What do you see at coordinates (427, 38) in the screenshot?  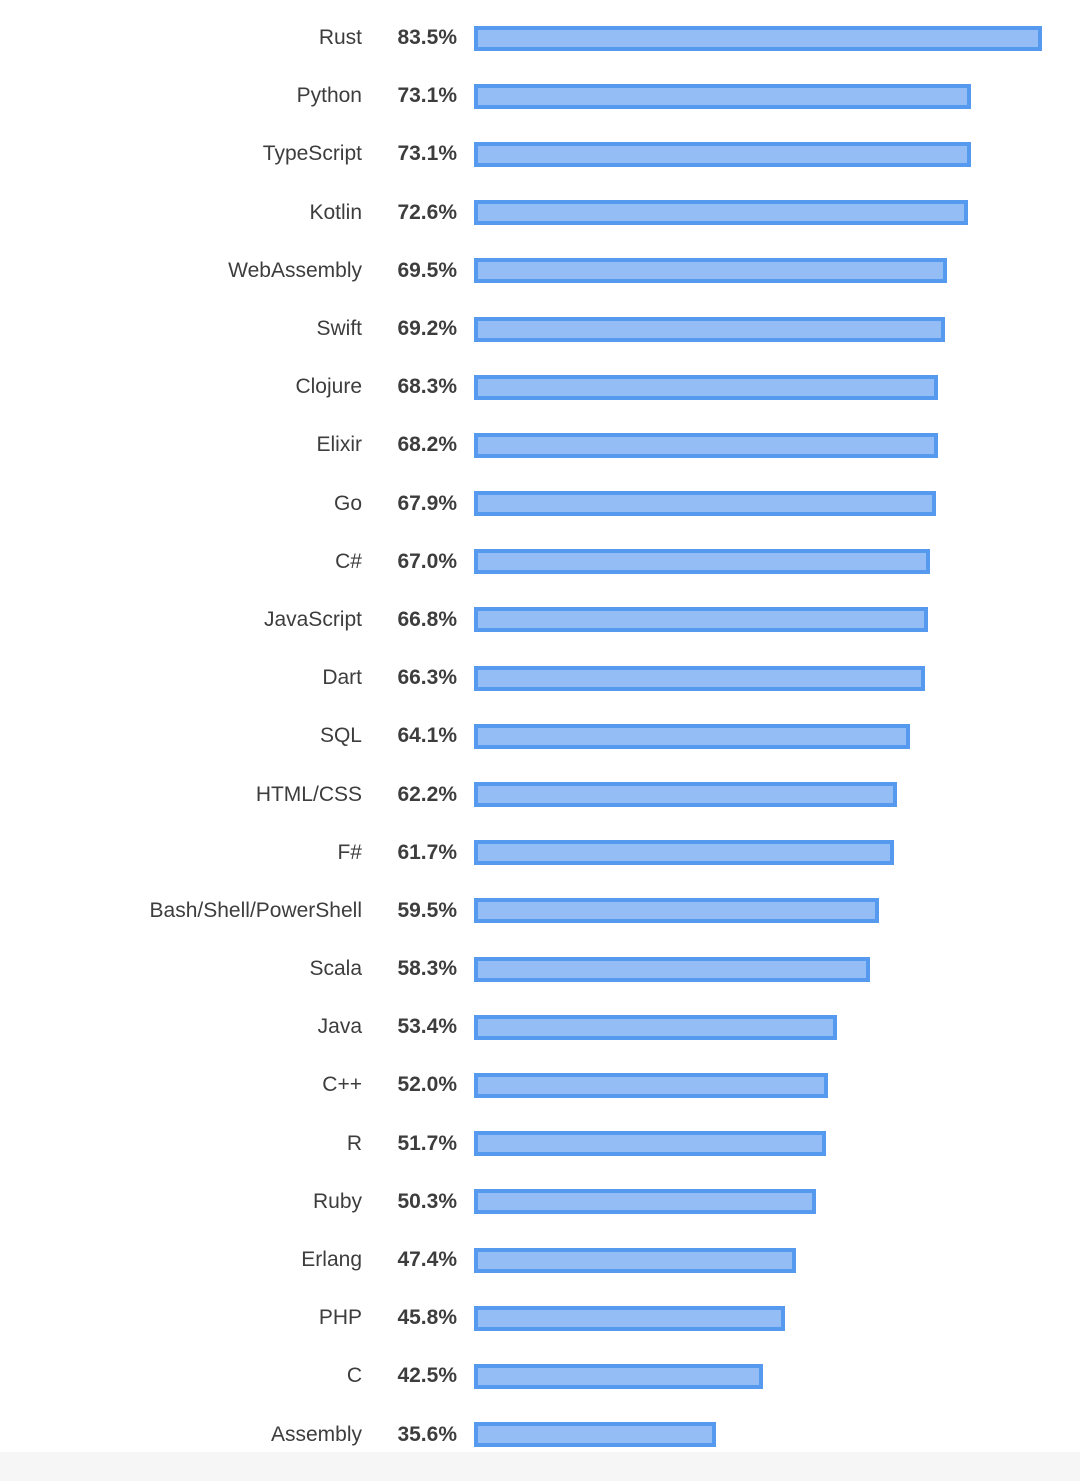 I see `value-label: 83.5%` at bounding box center [427, 38].